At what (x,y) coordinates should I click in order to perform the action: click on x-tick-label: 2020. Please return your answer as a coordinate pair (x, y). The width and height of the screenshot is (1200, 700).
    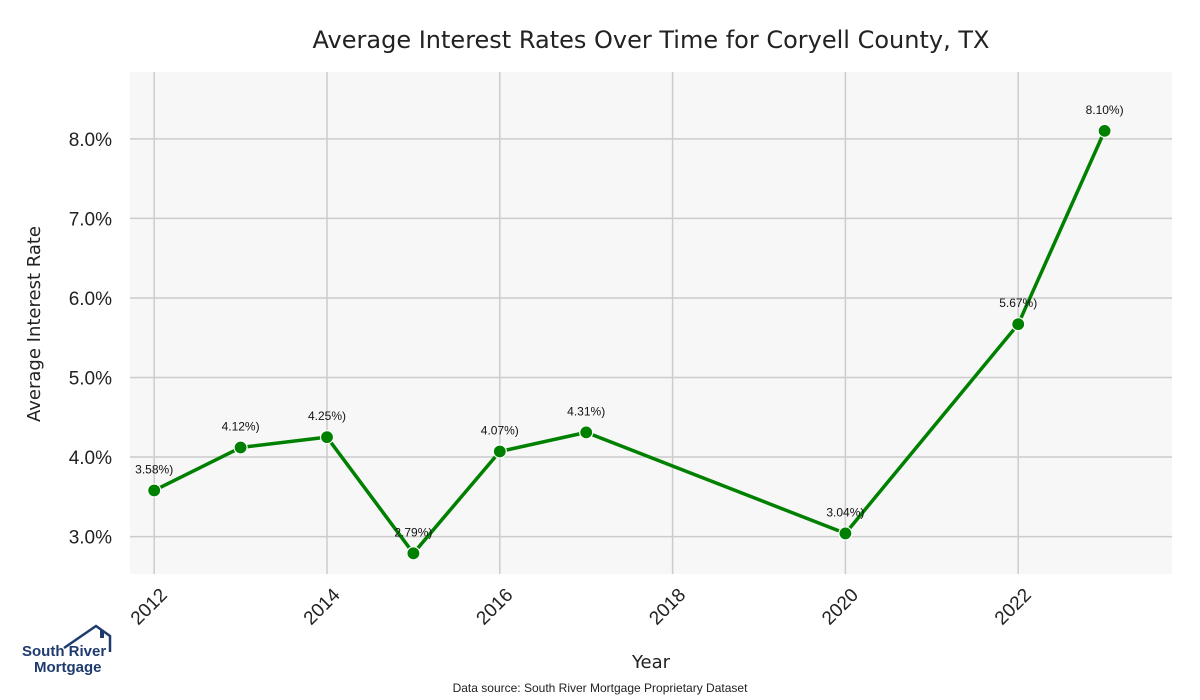
    Looking at the image, I should click on (840, 607).